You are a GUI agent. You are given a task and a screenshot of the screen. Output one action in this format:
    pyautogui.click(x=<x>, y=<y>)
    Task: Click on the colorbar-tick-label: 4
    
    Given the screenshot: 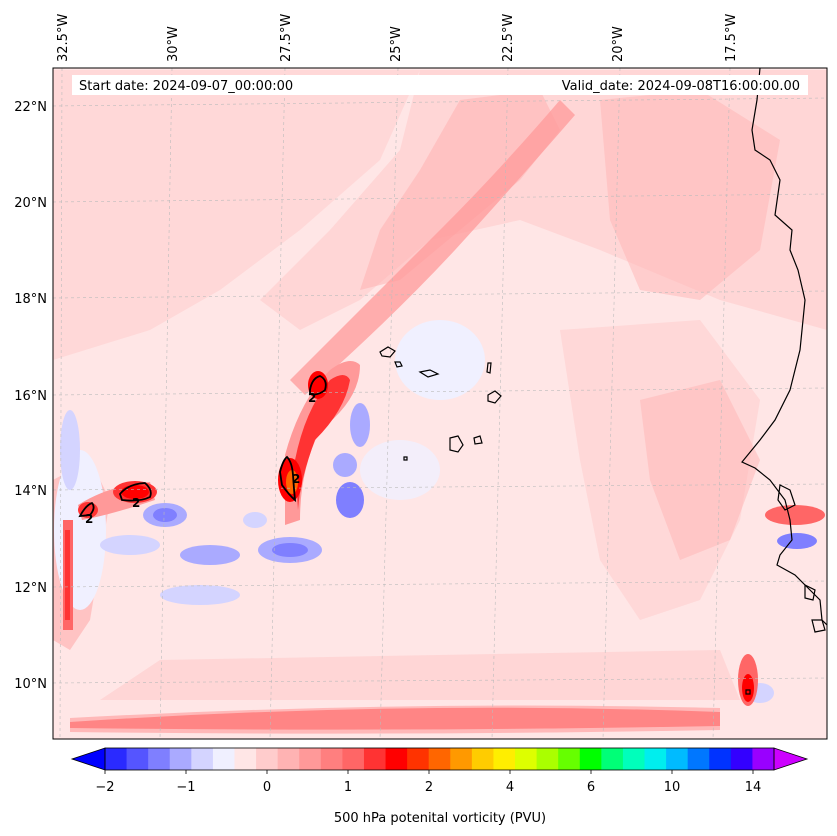 What is the action you would take?
    pyautogui.click(x=510, y=787)
    